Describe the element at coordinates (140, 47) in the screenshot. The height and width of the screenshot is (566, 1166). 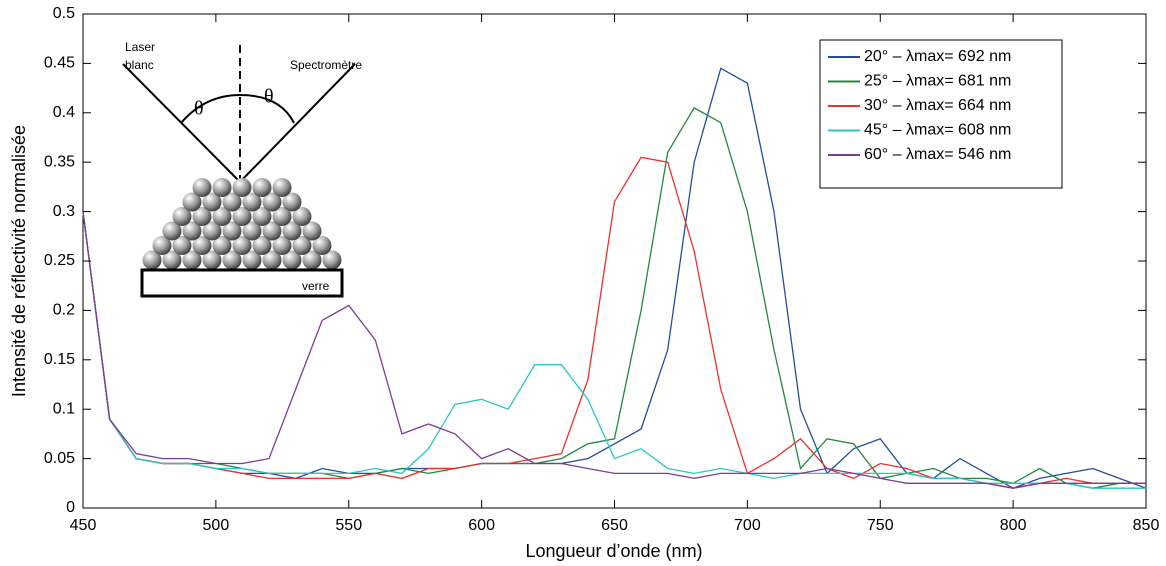
I see `annotation: Laser` at that location.